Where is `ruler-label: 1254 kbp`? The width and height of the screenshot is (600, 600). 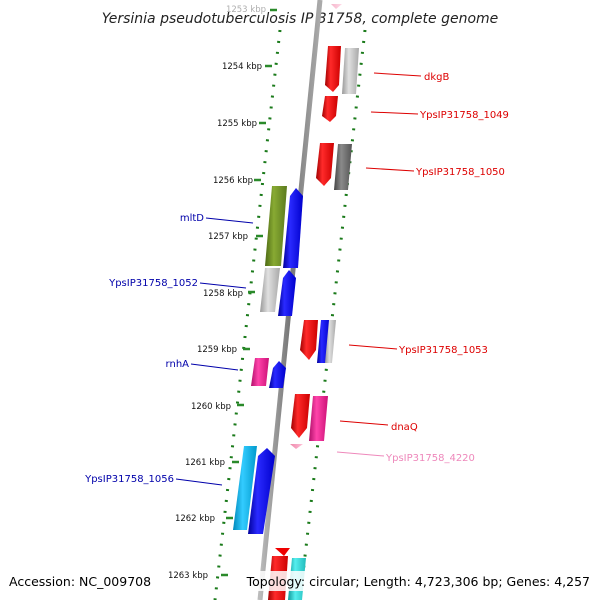
ruler-label: 1254 kbp is located at coordinates (242, 67).